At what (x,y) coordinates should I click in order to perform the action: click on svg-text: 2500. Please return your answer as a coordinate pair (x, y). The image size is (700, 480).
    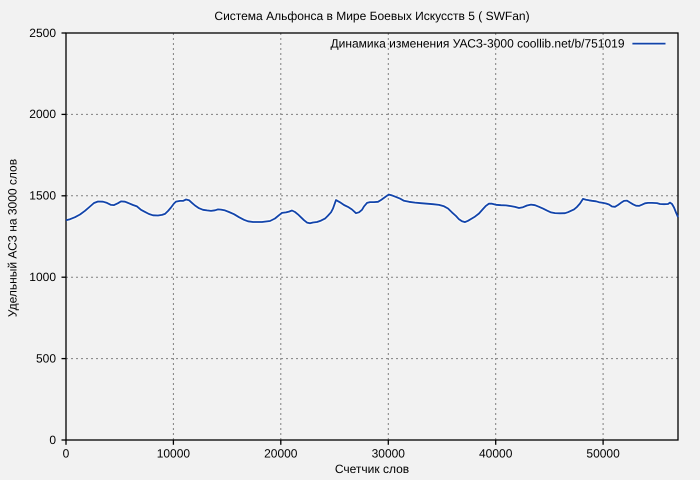
    Looking at the image, I should click on (42, 33).